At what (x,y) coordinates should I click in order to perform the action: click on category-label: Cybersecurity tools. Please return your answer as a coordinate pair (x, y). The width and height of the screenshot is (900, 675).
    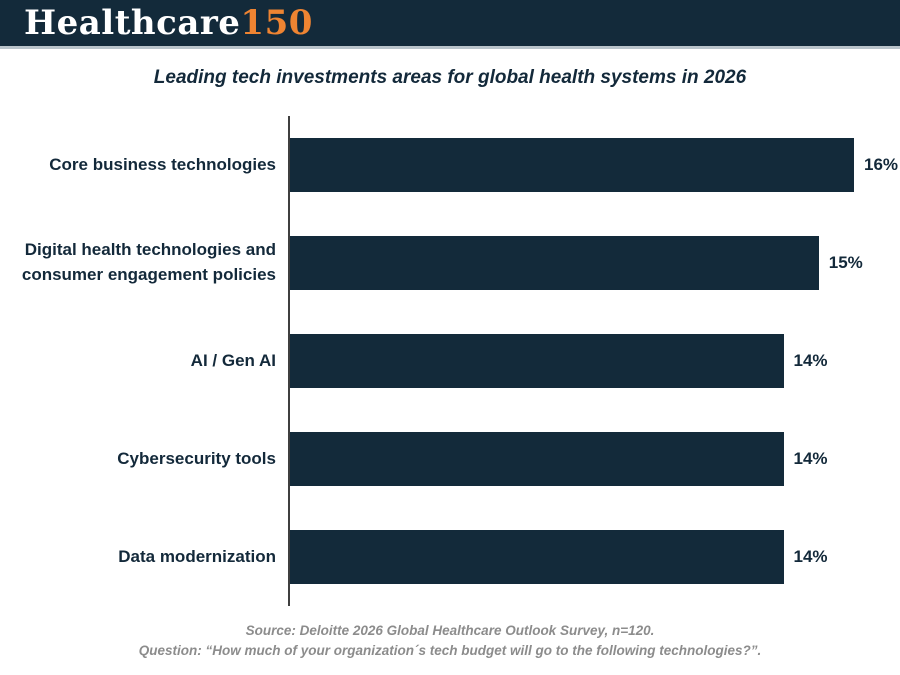
    Looking at the image, I should click on (196, 458).